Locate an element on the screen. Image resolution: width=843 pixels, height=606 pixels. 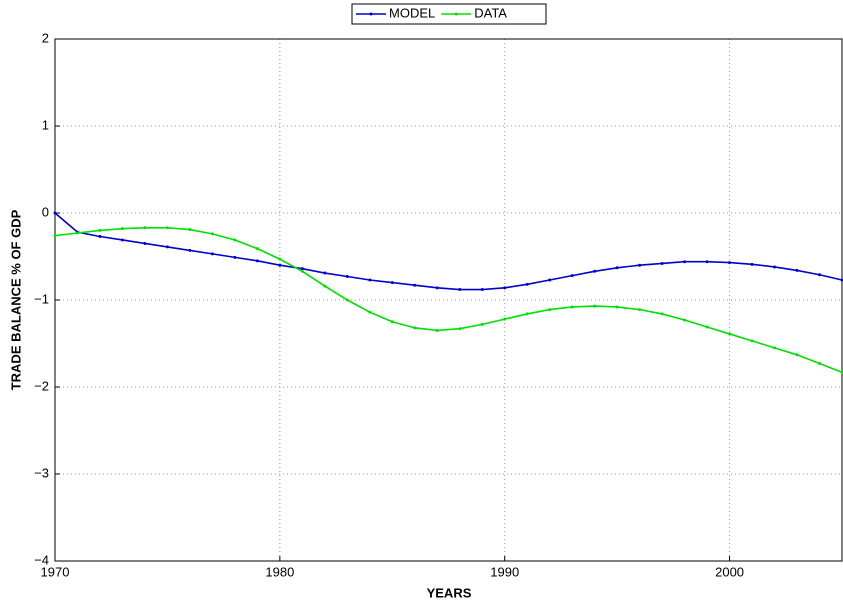
y-tick-label: −4 is located at coordinates (41, 559).